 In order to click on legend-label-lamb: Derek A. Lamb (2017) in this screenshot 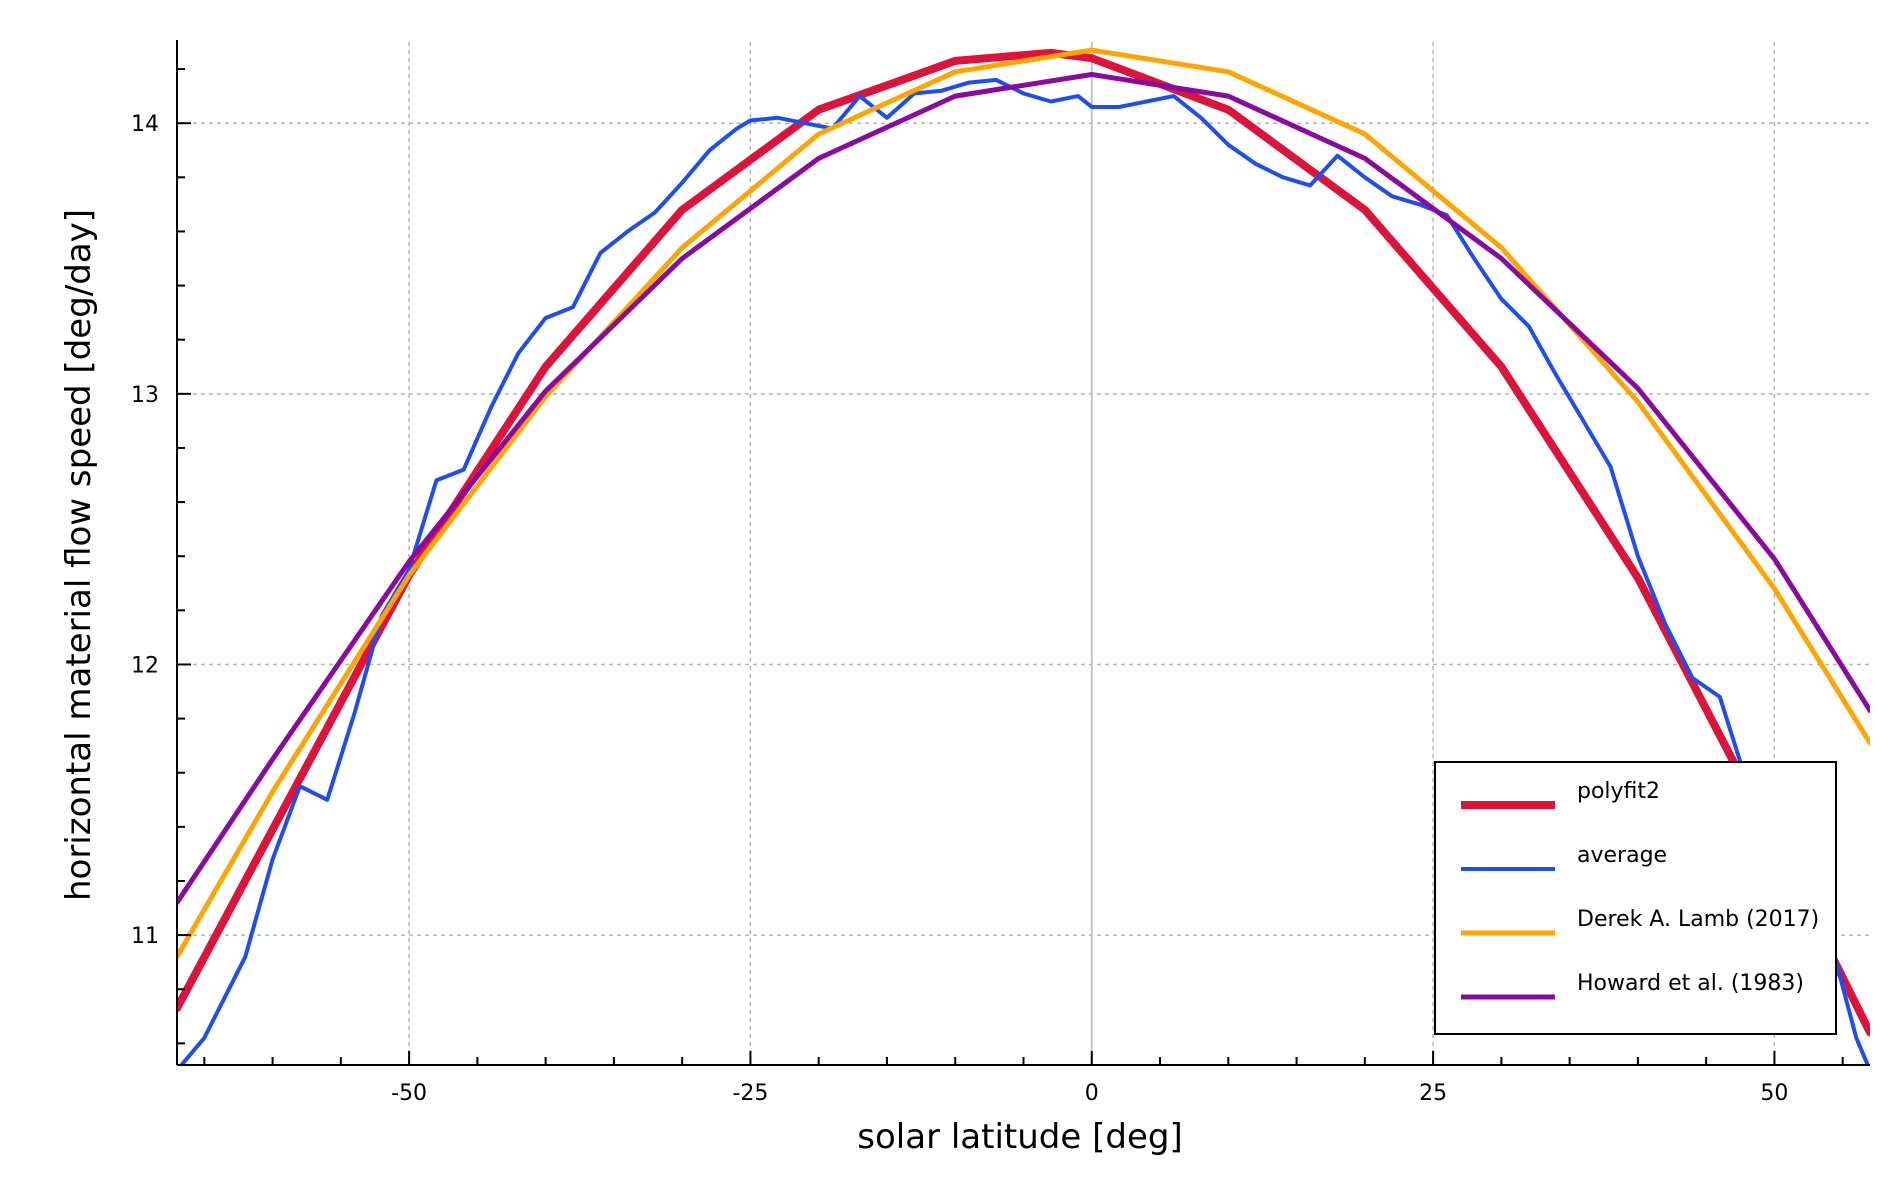, I will do `click(1698, 919)`.